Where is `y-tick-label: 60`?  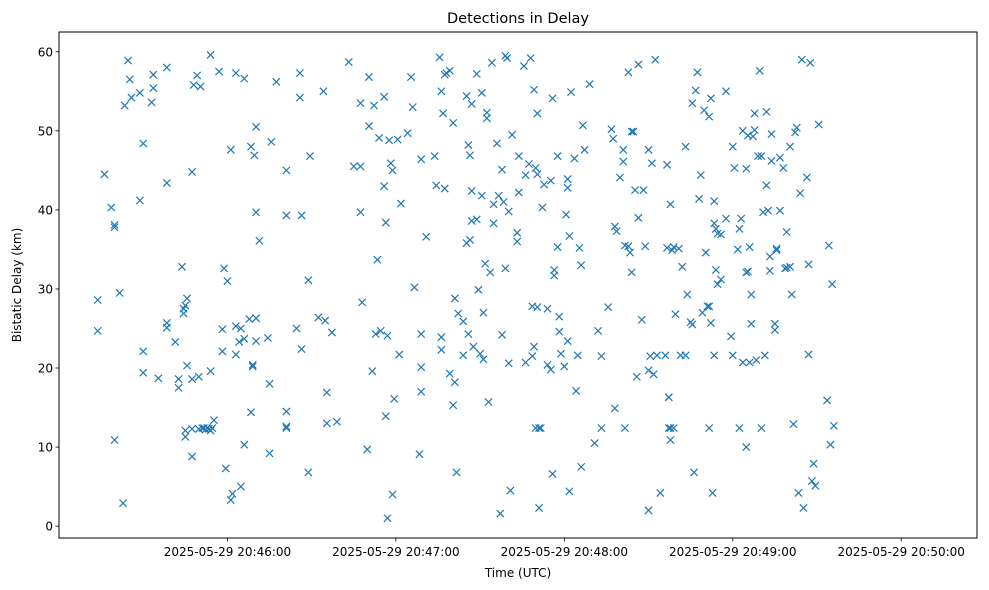 y-tick-label: 60 is located at coordinates (45, 52).